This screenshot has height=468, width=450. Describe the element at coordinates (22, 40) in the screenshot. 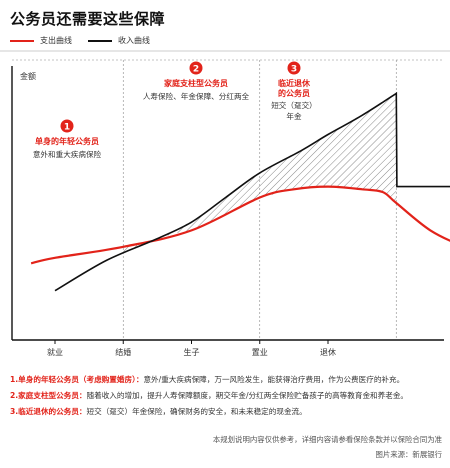

I see `legend-swatch-expense` at that location.